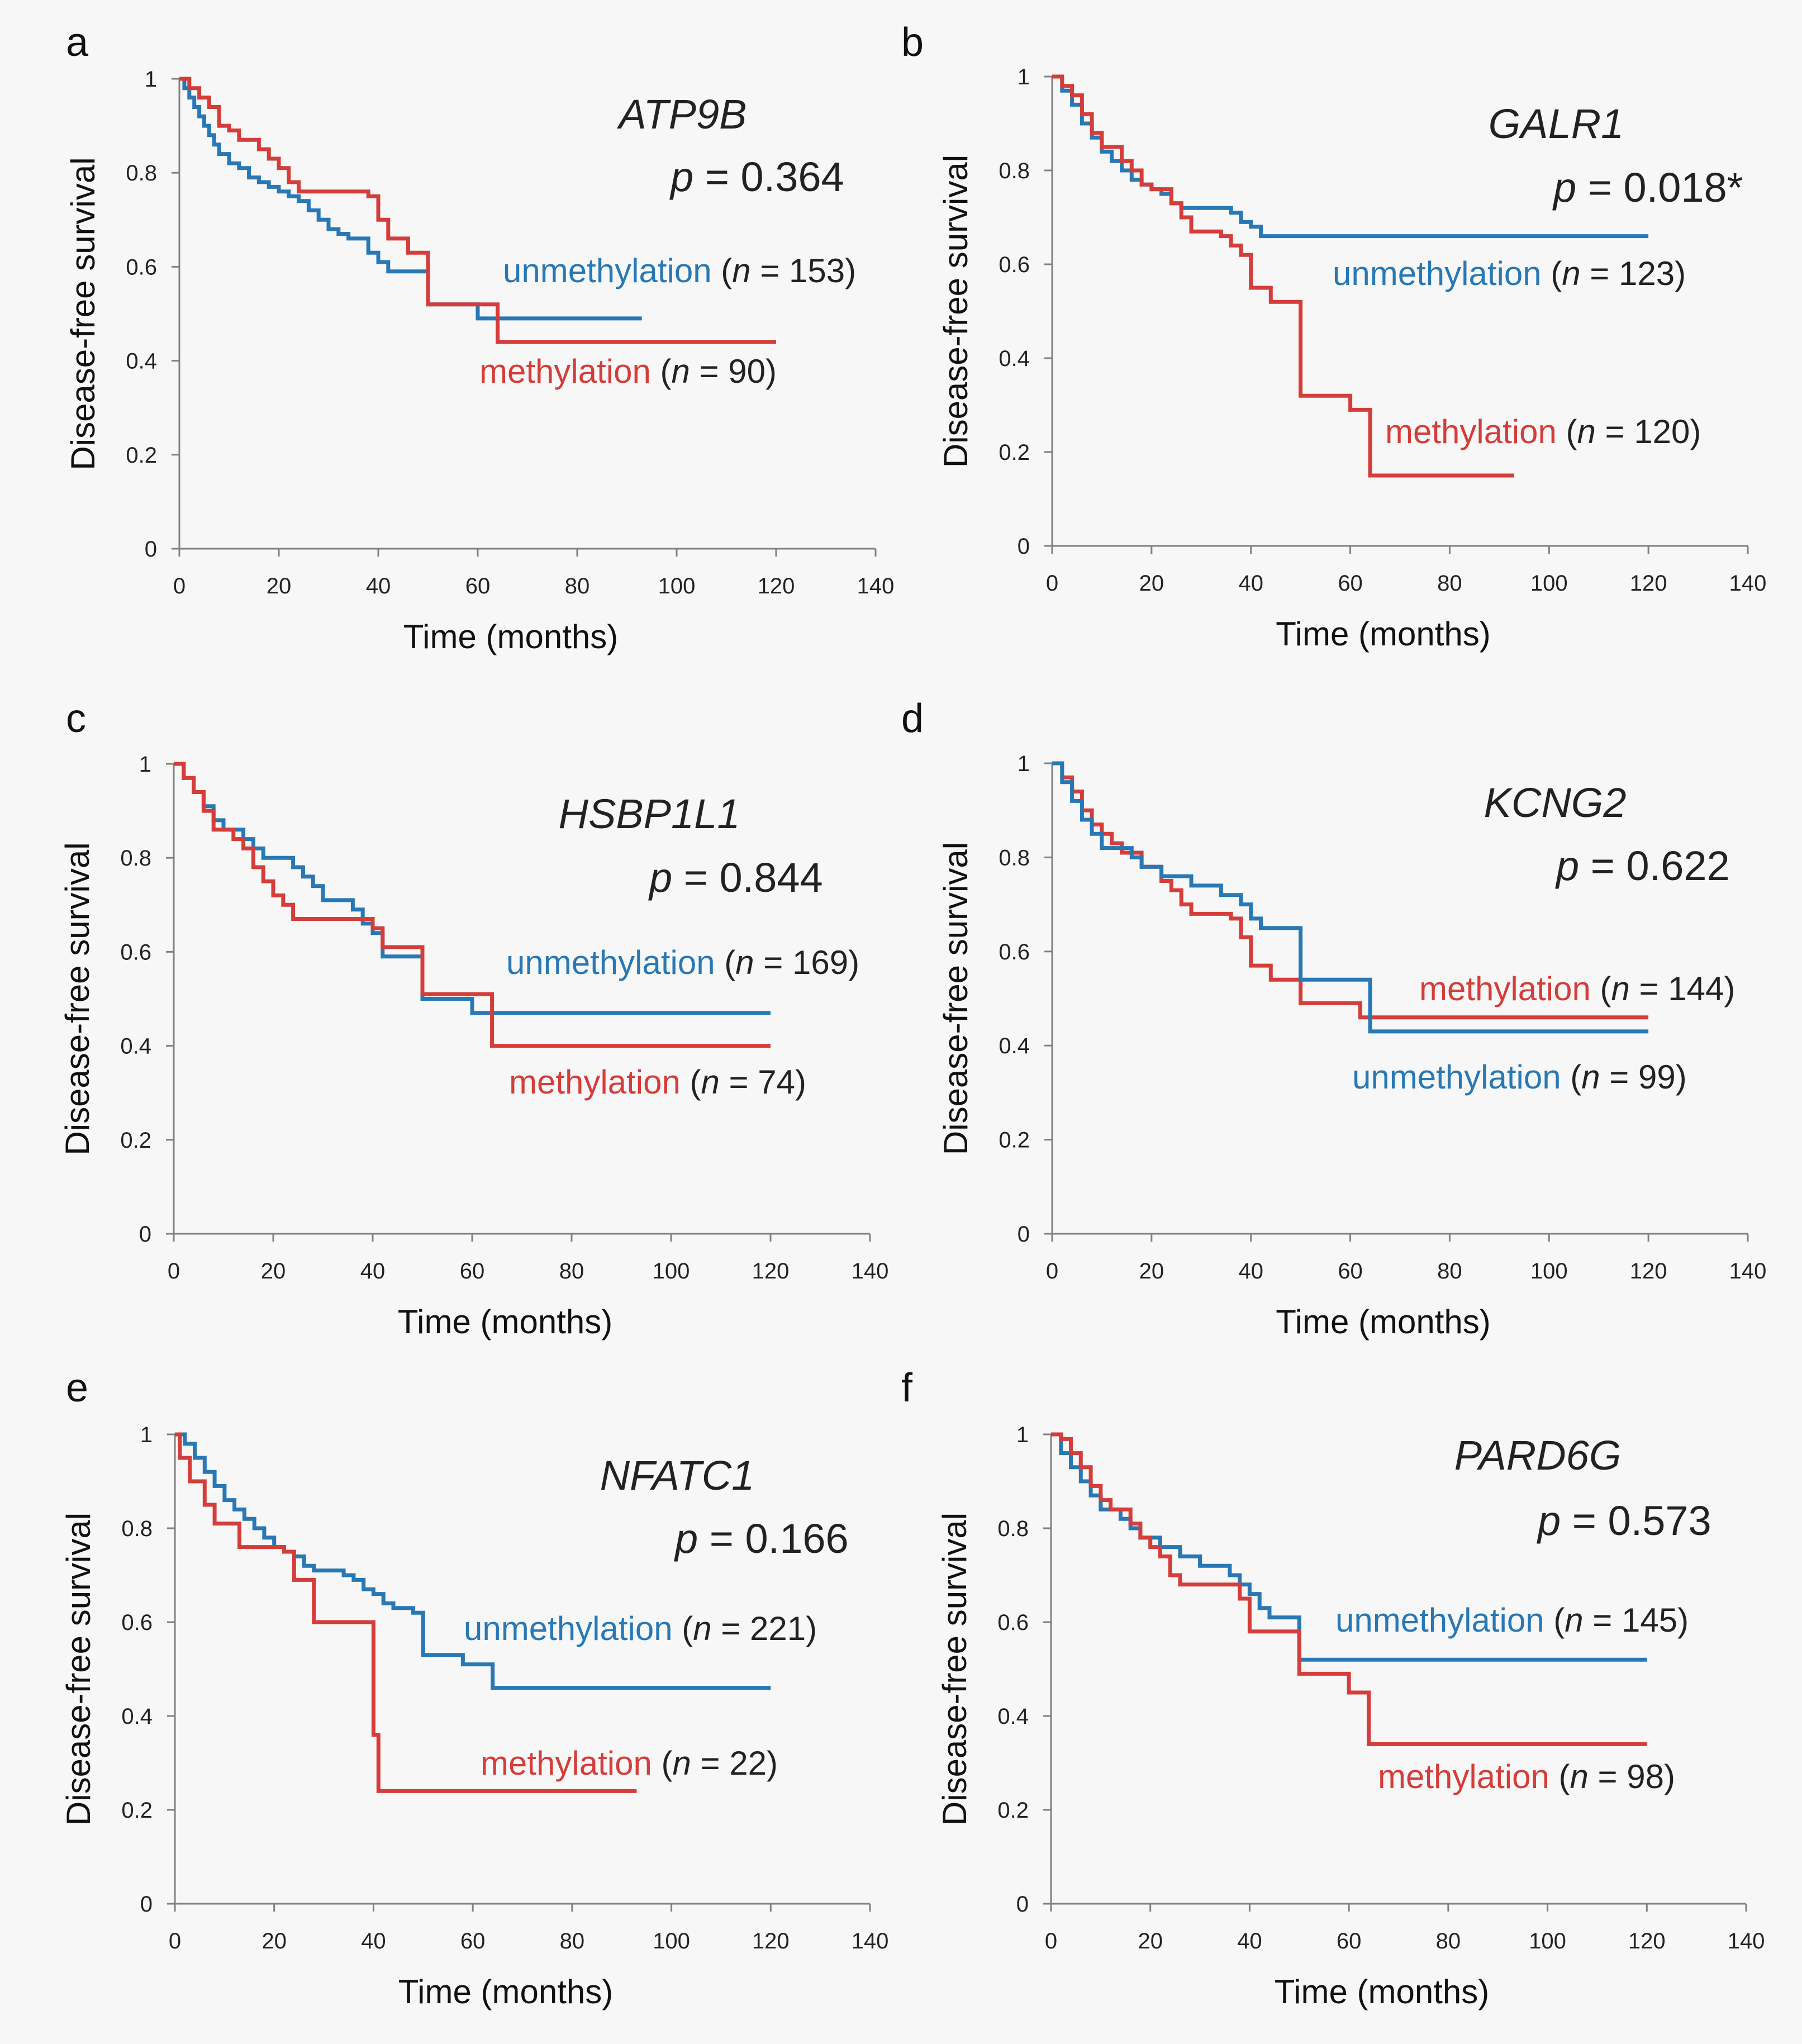 The image size is (1802, 2044). I want to click on label-n-count: = 99), so click(1643, 1077).